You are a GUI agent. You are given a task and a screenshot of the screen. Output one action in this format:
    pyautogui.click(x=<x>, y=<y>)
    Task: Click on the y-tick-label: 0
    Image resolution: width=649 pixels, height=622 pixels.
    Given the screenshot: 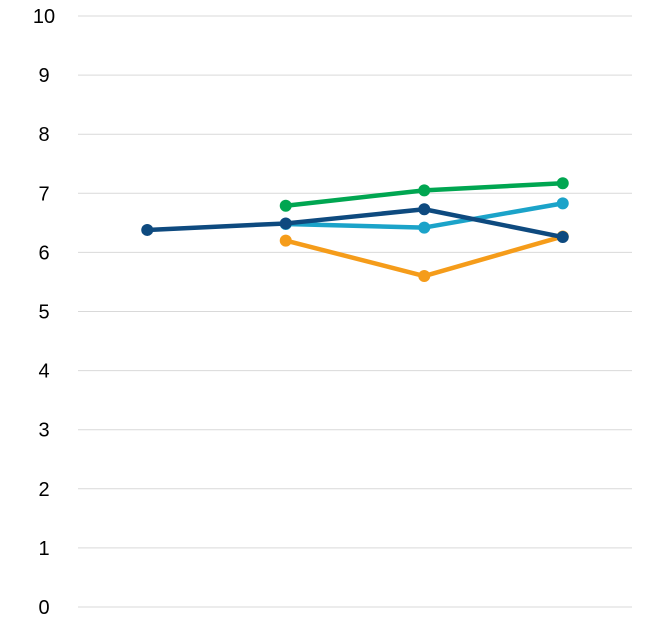 What is the action you would take?
    pyautogui.click(x=43, y=608)
    